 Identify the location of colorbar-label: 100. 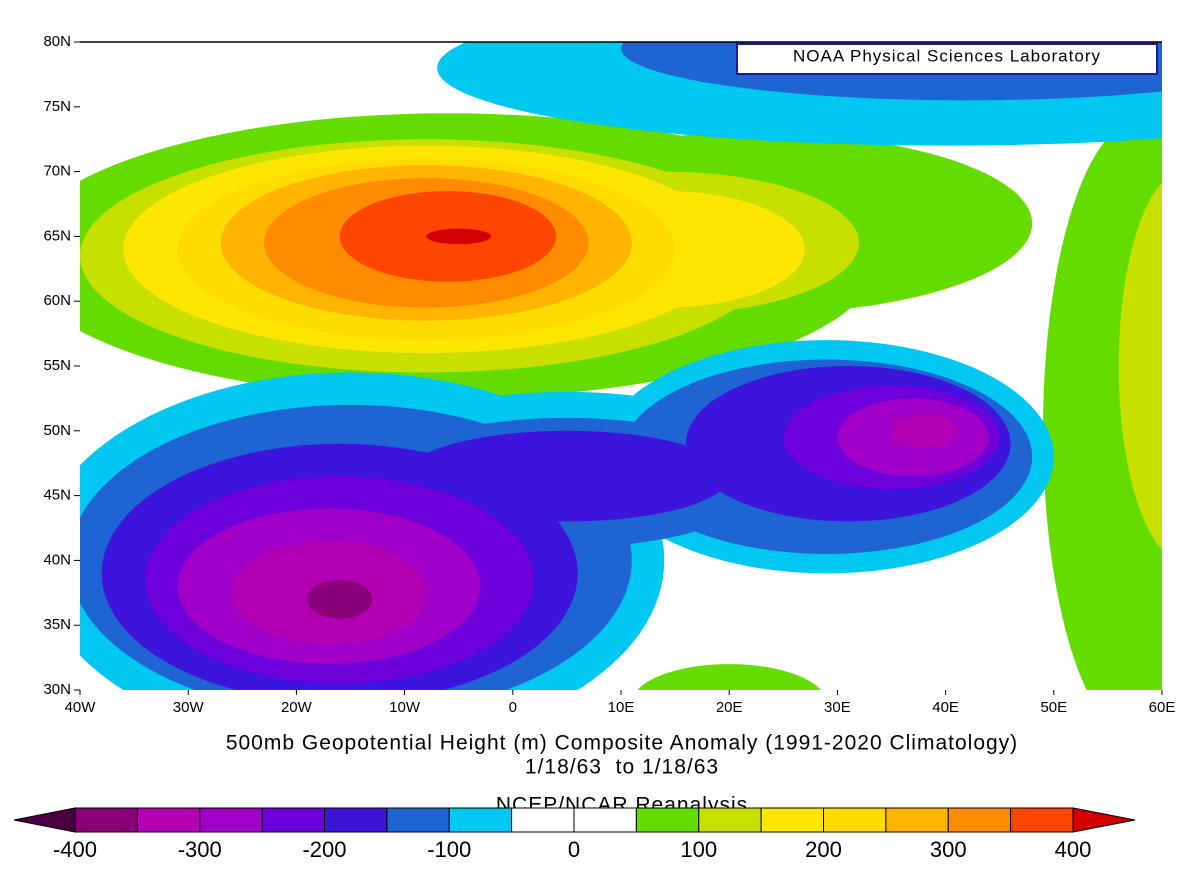
(698, 849).